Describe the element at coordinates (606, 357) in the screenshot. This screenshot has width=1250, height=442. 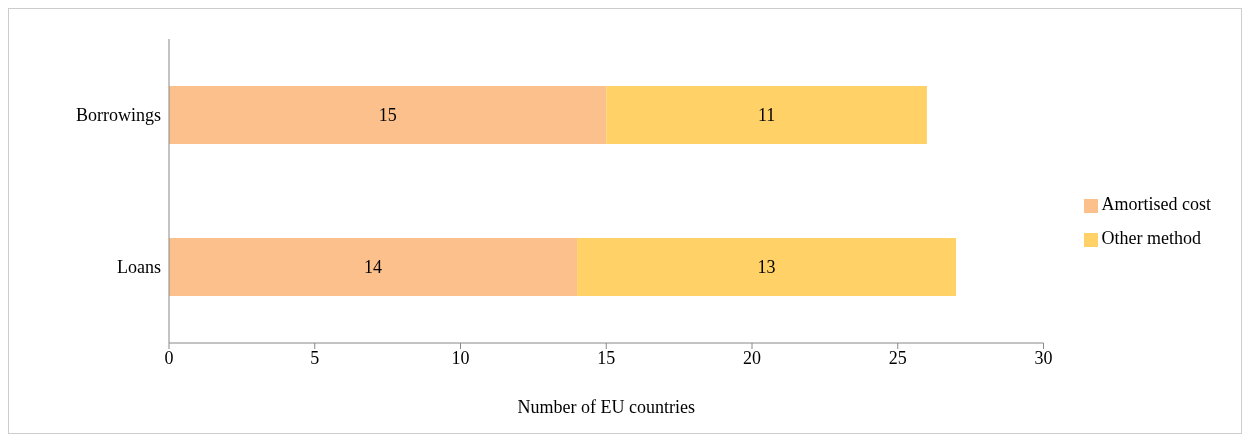
I see `x-tick-label: 15` at that location.